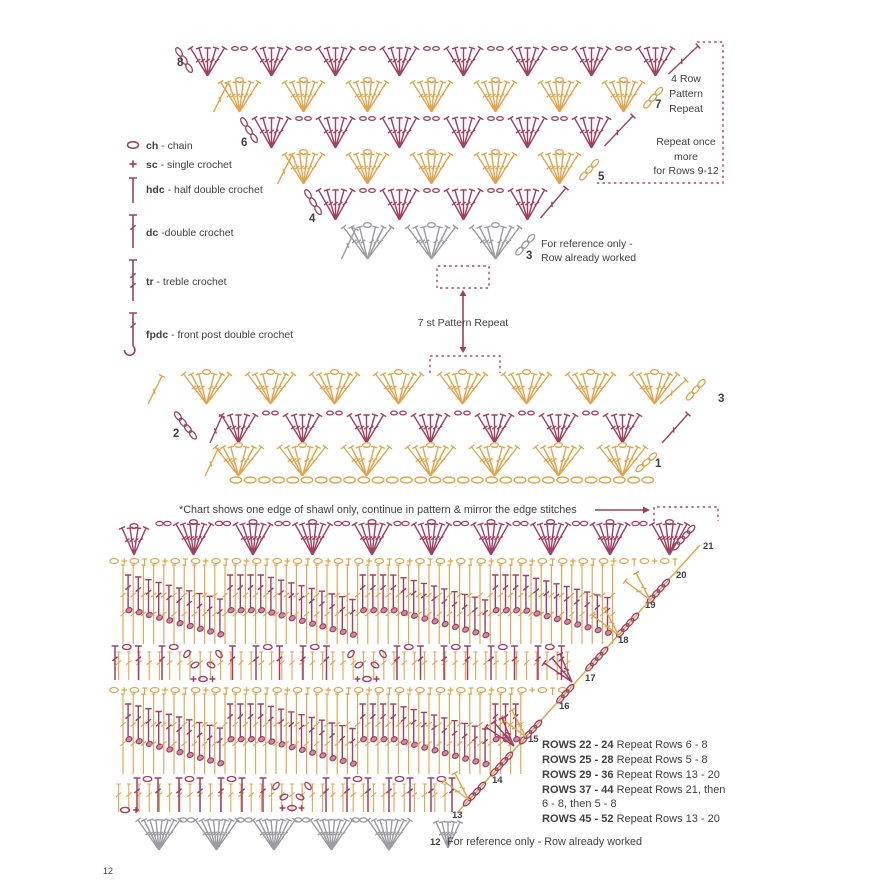 This screenshot has width=882, height=884. I want to click on svg-text: 14, so click(497, 780).